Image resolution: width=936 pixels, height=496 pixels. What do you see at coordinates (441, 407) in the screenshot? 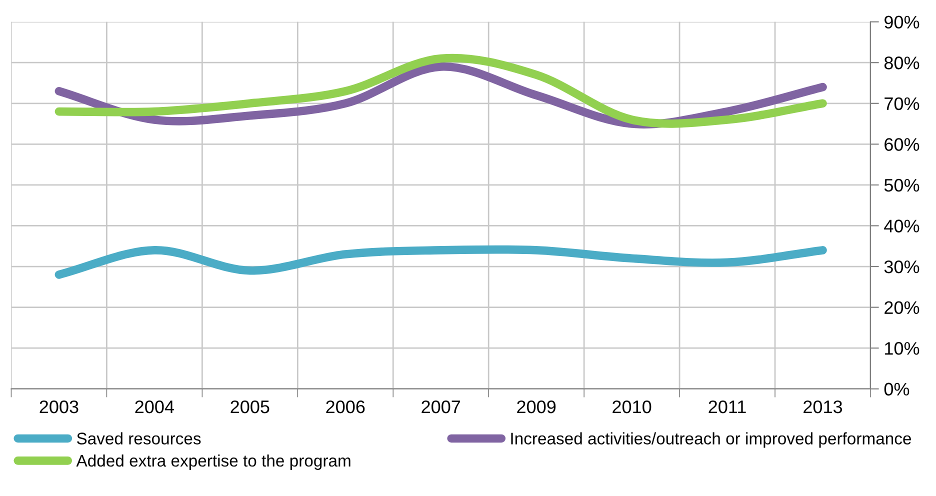
I see `x-tick-label: 2007` at bounding box center [441, 407].